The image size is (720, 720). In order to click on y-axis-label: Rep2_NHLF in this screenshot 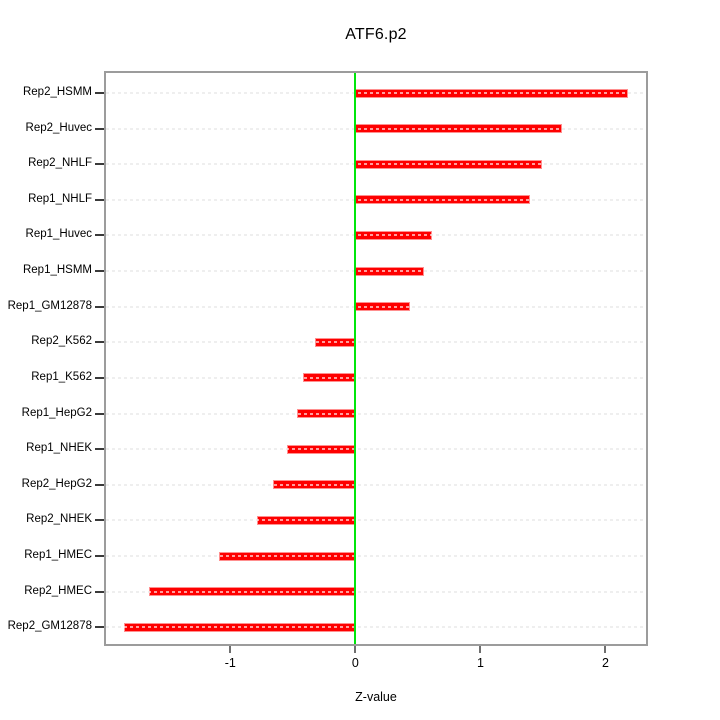, I will do `click(60, 163)`.